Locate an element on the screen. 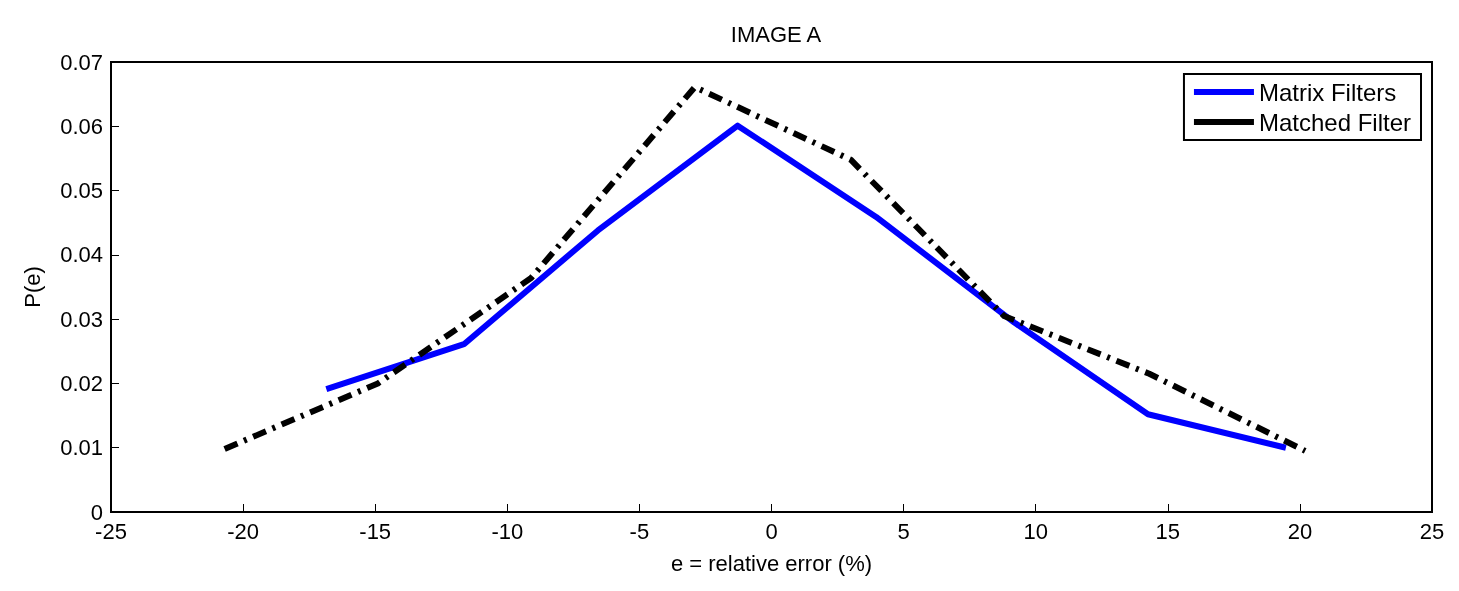 This screenshot has width=1459, height=591. y-tick-label: 0.04 is located at coordinates (81, 255).